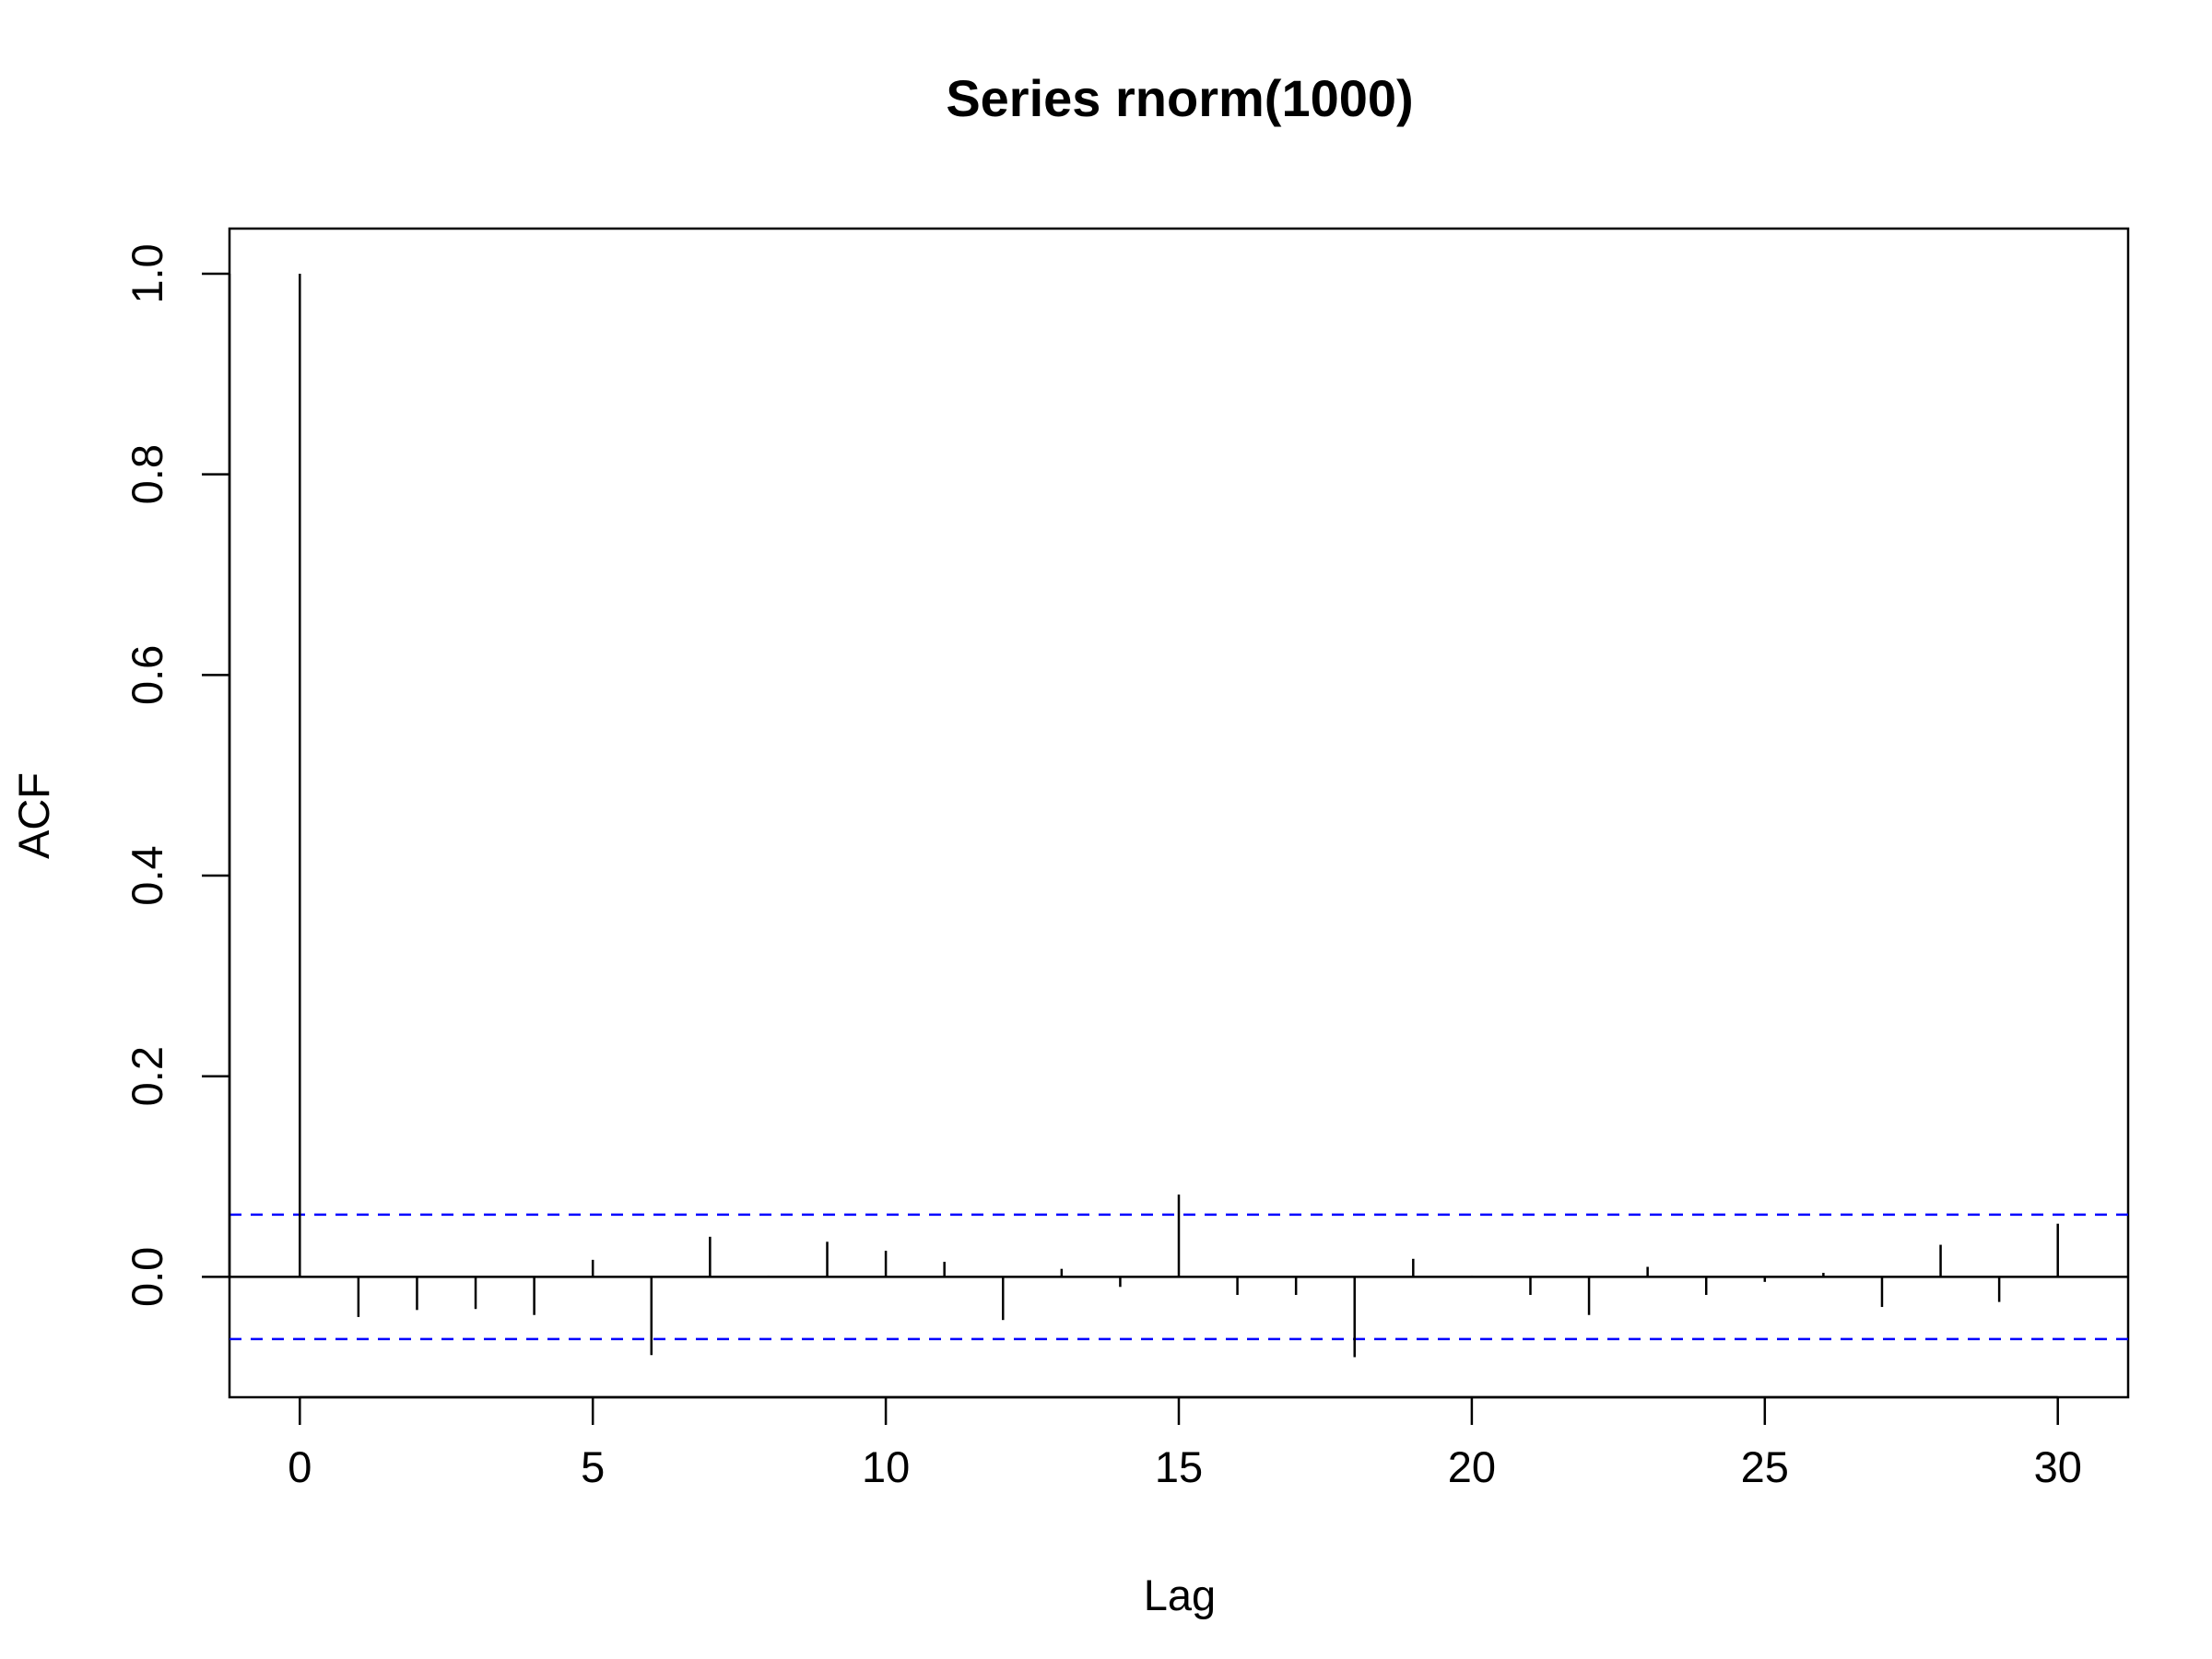 The height and width of the screenshot is (1659, 2212). What do you see at coordinates (300, 1466) in the screenshot?
I see `x-tick-label-0: 0` at bounding box center [300, 1466].